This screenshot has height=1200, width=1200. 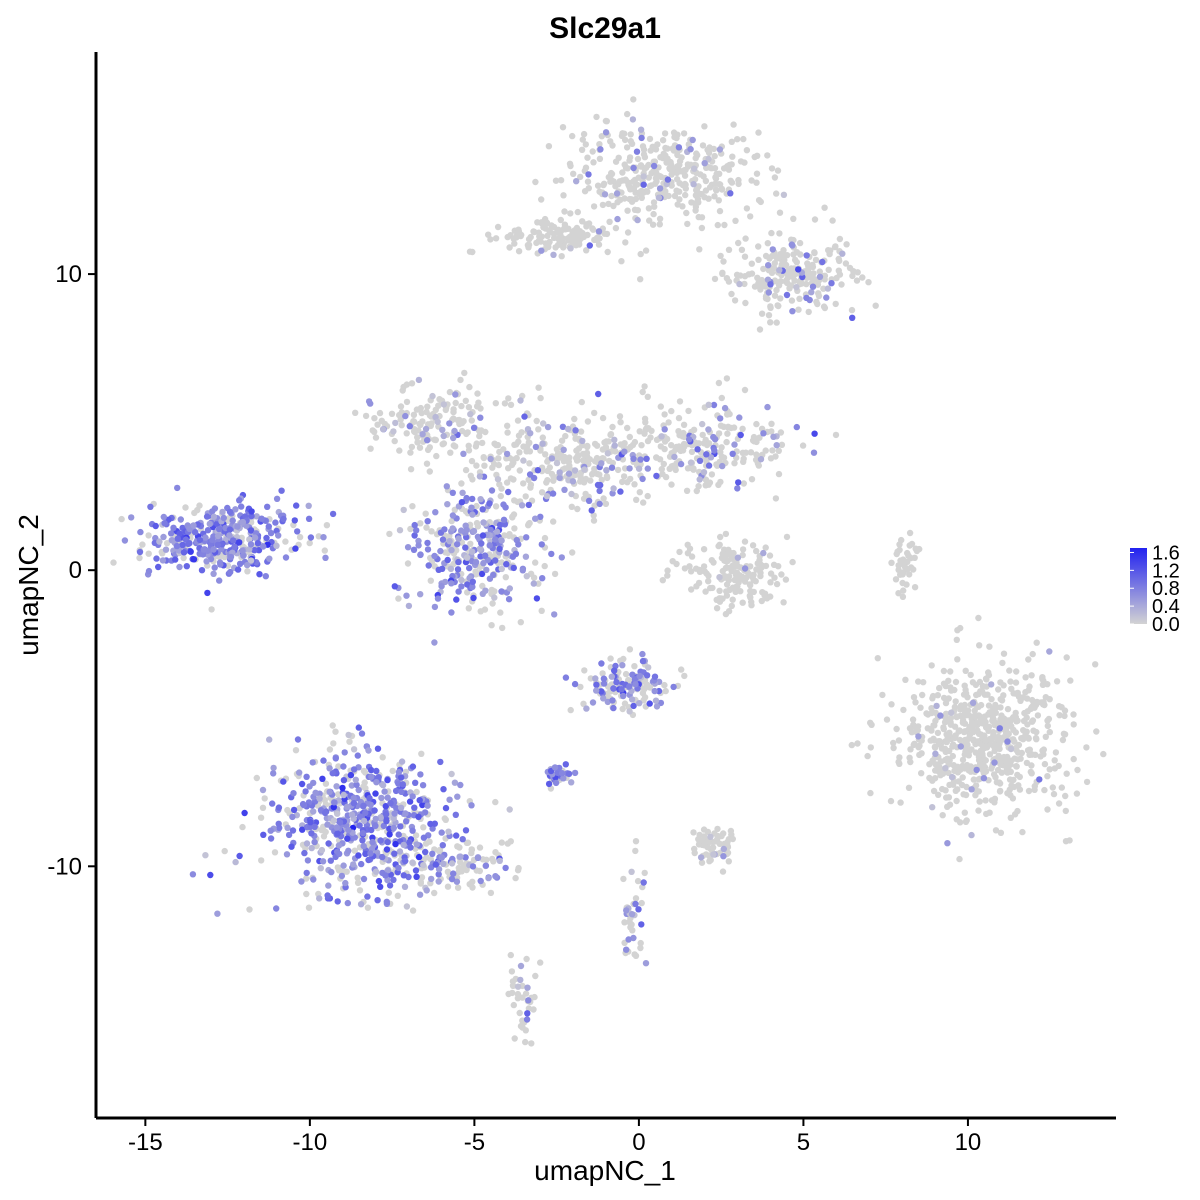 I want to click on y-axis-label: umapNC_2, so click(x=28, y=585).